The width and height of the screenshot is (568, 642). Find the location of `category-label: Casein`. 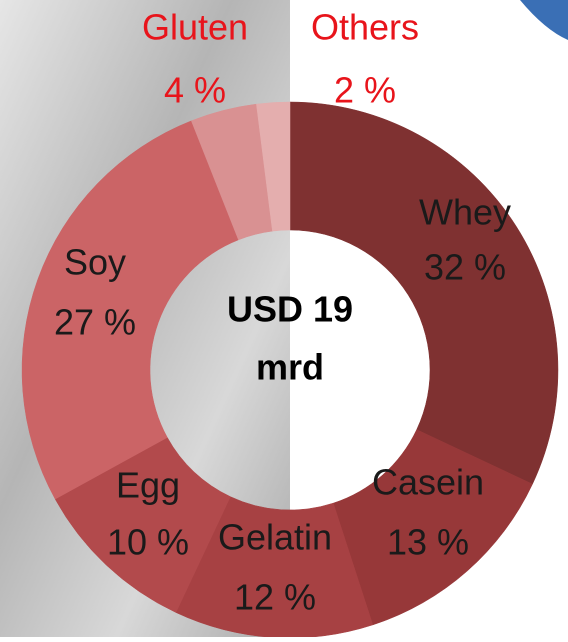

category-label: Casein is located at coordinates (428, 482).